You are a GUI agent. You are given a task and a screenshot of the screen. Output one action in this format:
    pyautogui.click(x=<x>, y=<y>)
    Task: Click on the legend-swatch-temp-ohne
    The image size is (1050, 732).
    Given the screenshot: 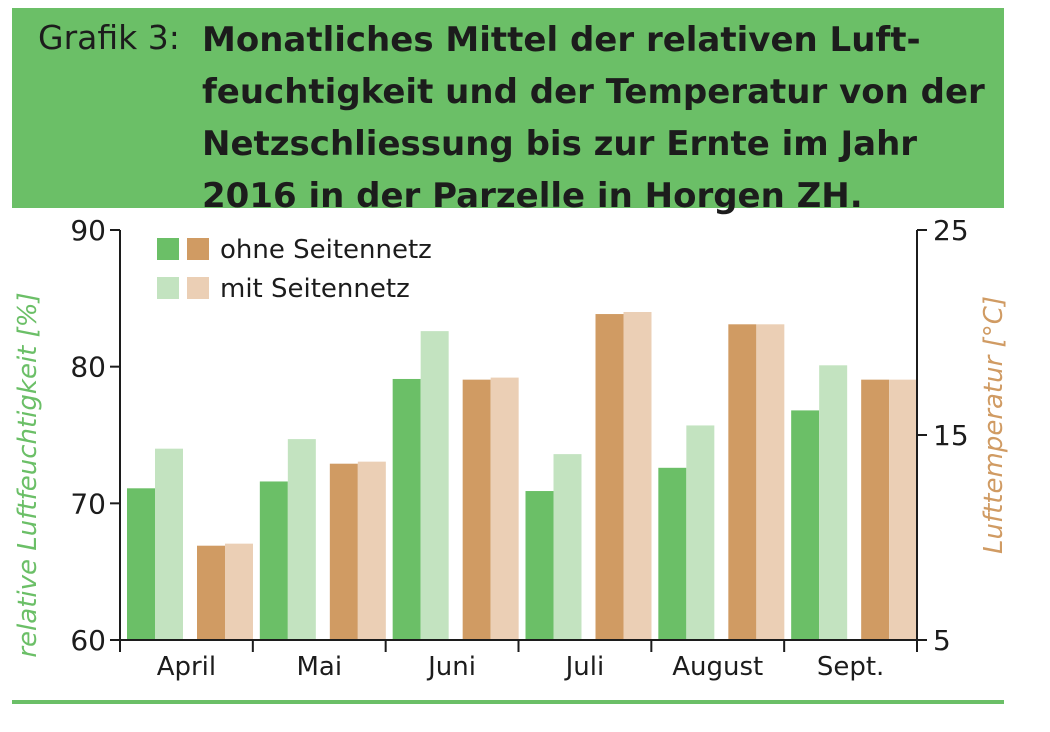 What is the action you would take?
    pyautogui.click(x=198, y=249)
    